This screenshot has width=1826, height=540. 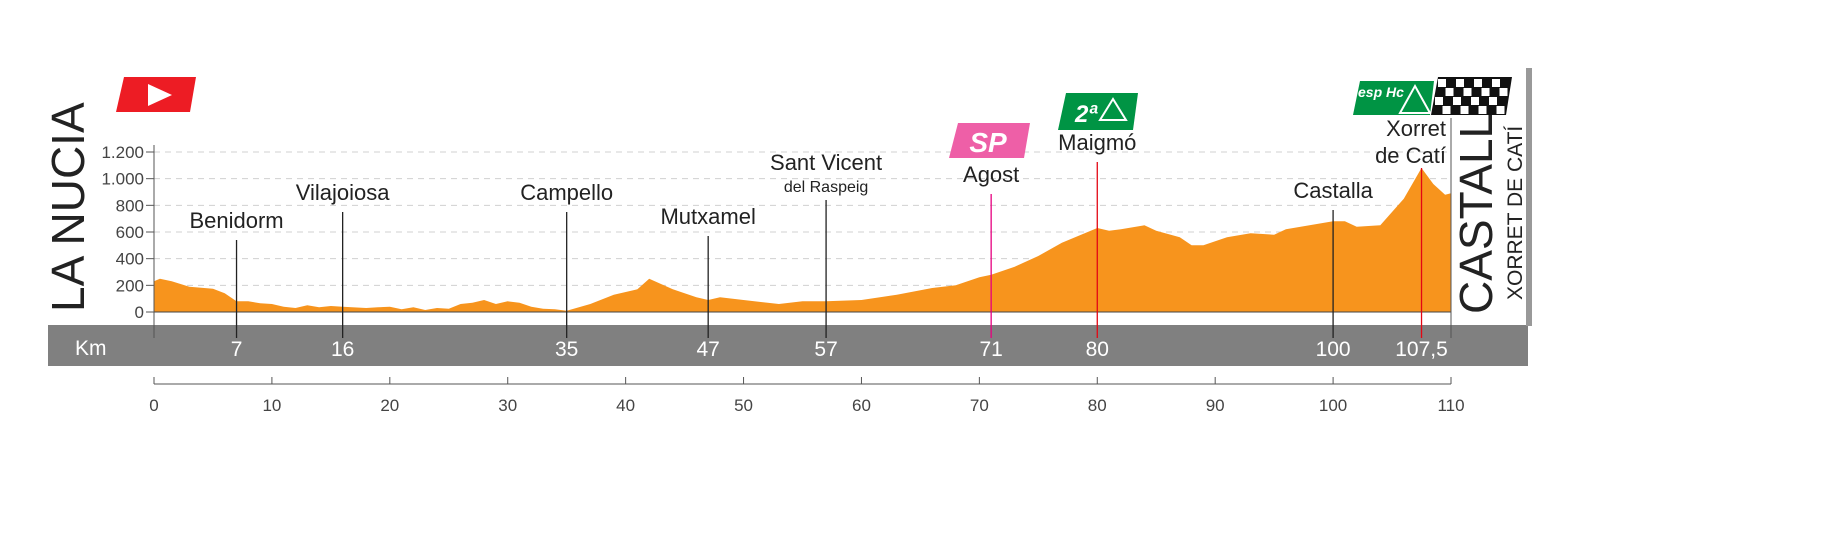 I want to click on x-tick-label: 20, so click(x=389, y=405).